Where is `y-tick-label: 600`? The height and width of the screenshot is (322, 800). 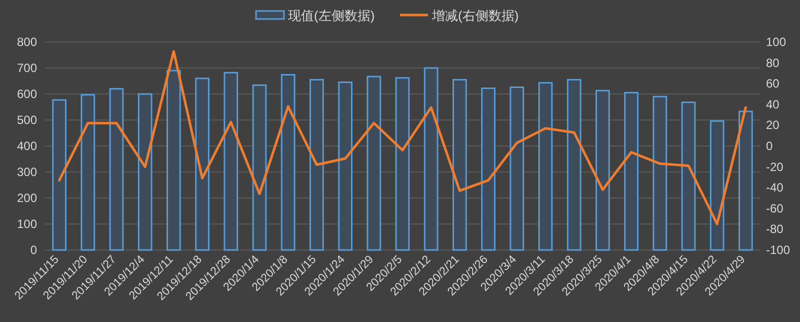 y-tick-label: 600 is located at coordinates (27, 94).